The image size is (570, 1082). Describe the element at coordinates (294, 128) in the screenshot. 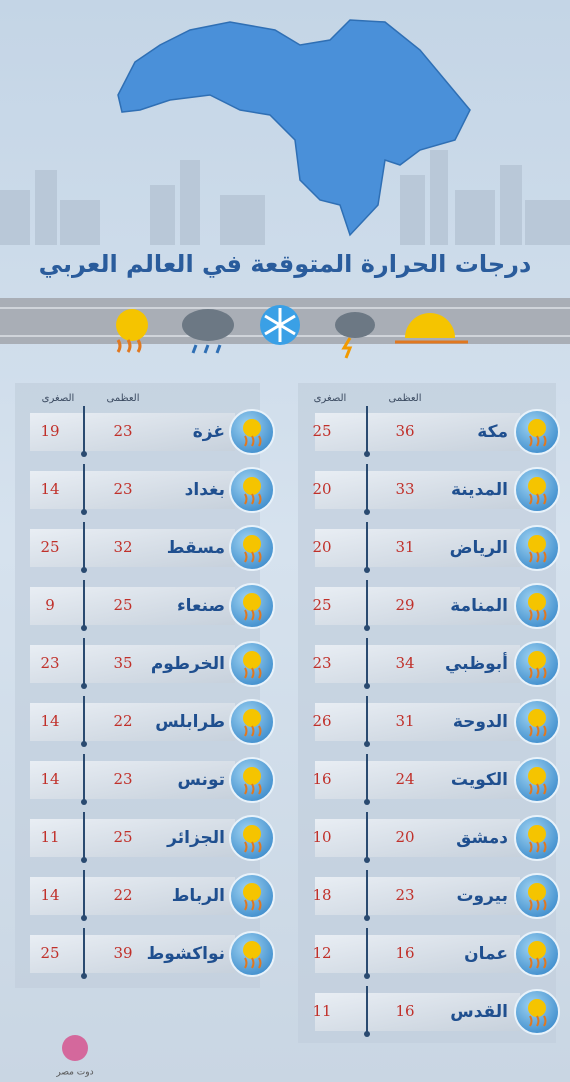

I see `arab-map` at that location.